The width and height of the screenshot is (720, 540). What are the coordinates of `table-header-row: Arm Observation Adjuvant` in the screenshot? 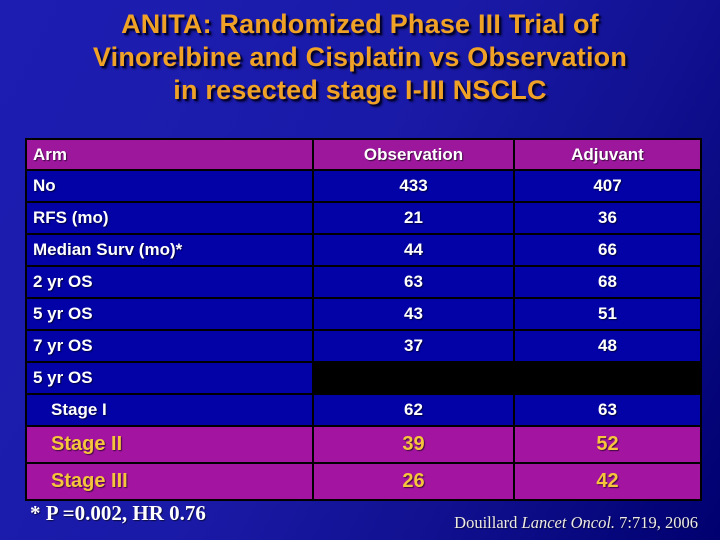 It's located at (363, 155).